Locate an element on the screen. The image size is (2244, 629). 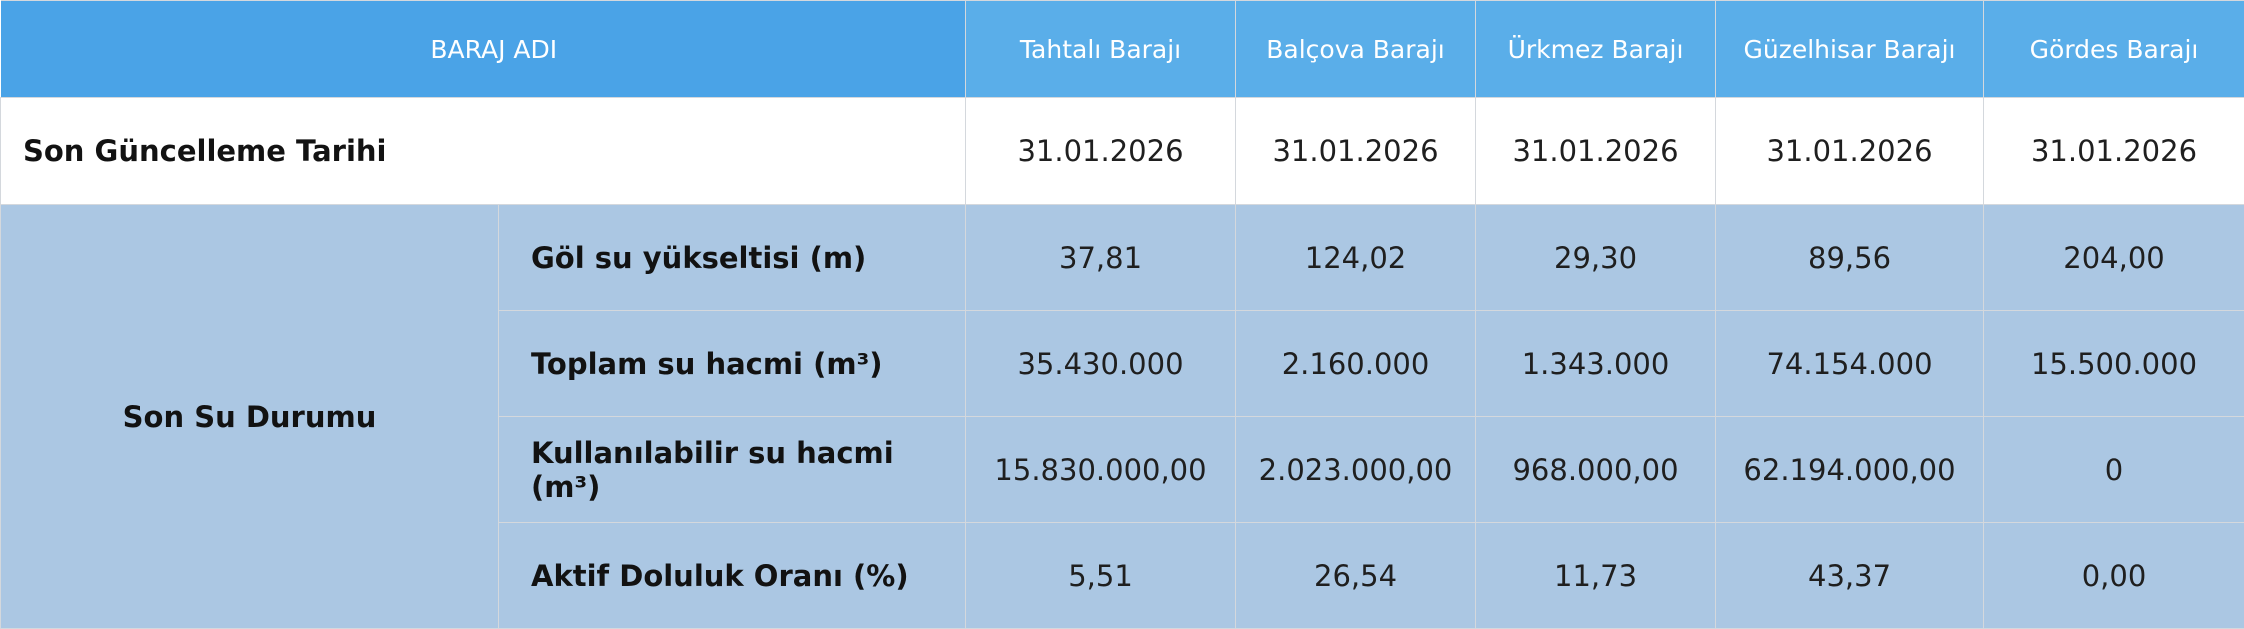
metric-value: 37,81 is located at coordinates (1101, 258).